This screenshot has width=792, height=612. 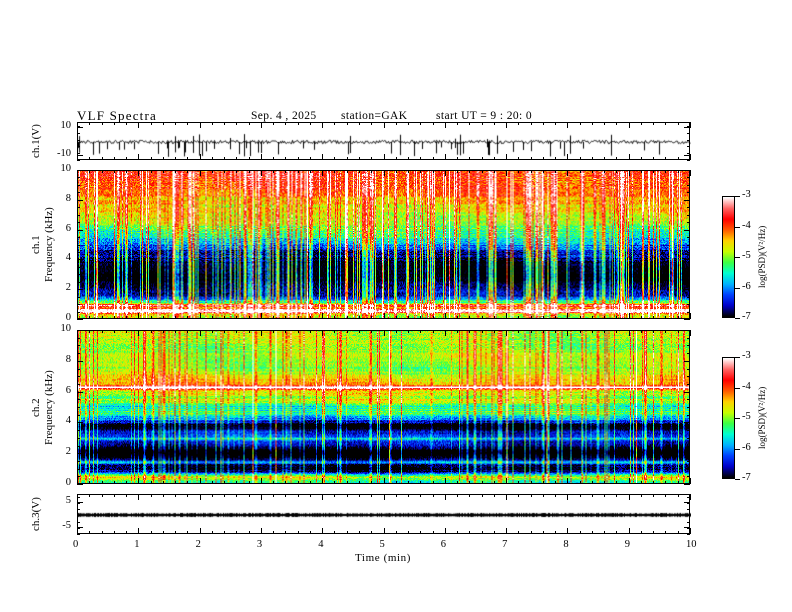 I want to click on y-major-tick-right, so click(x=687, y=502).